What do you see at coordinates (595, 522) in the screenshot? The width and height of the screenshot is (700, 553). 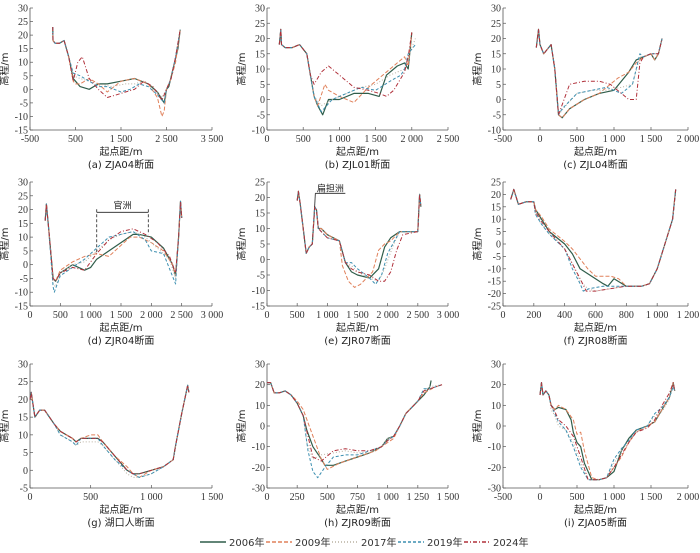 I see `subplot-caption: (i) ZJA05断面` at bounding box center [595, 522].